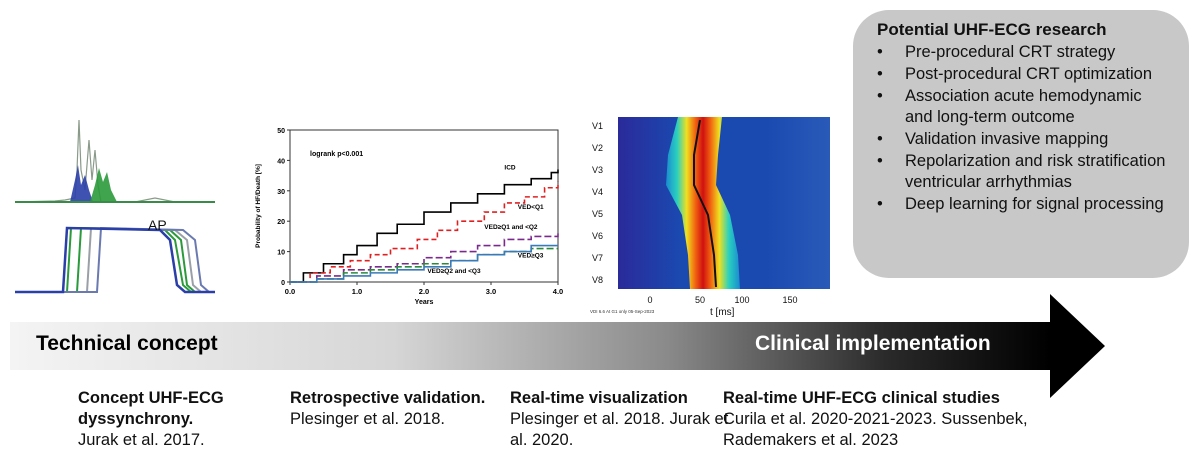 The height and width of the screenshot is (460, 1200). Describe the element at coordinates (992, 29) in the screenshot. I see `research-title: Potential UHF-ECG research` at that location.